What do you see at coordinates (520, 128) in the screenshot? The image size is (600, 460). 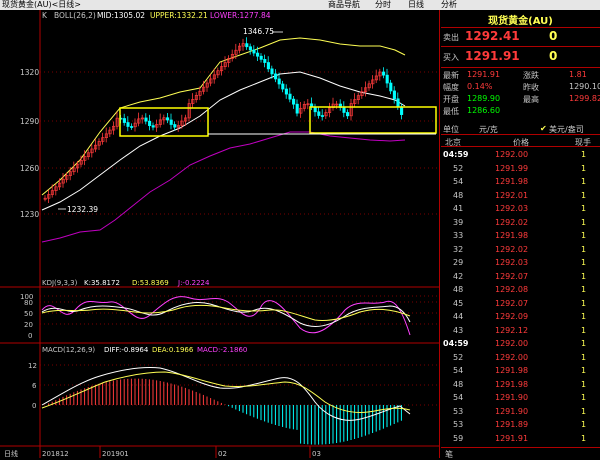 I see `unit-bar: 单位 元/克 ✔ 美元/盎司` at bounding box center [520, 128].